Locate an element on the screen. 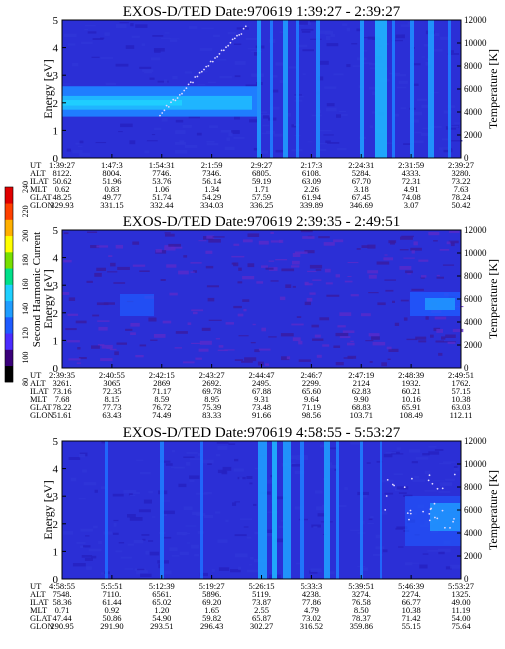 The width and height of the screenshot is (505, 649). heatmap-patch is located at coordinates (440, 304).